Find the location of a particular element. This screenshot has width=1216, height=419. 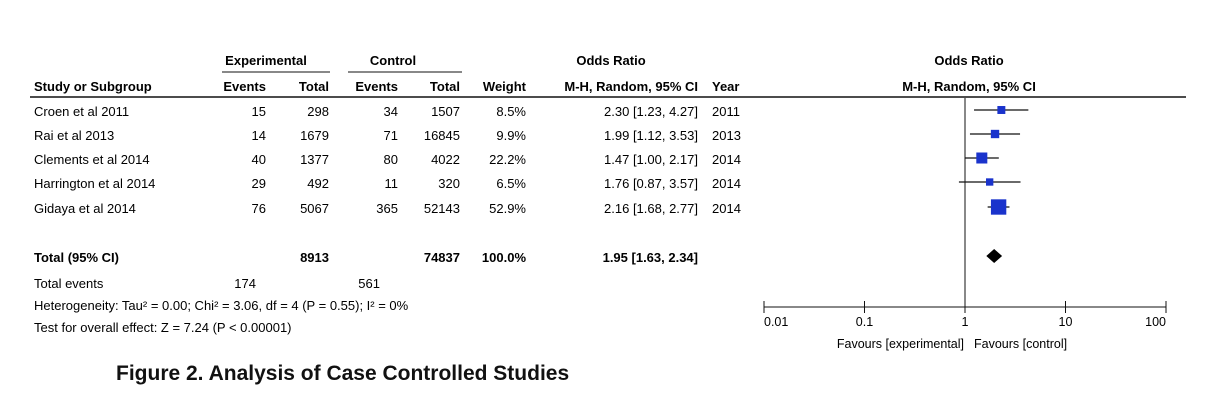

study-or: 1.99 [1.12, 3.53] is located at coordinates (651, 135).